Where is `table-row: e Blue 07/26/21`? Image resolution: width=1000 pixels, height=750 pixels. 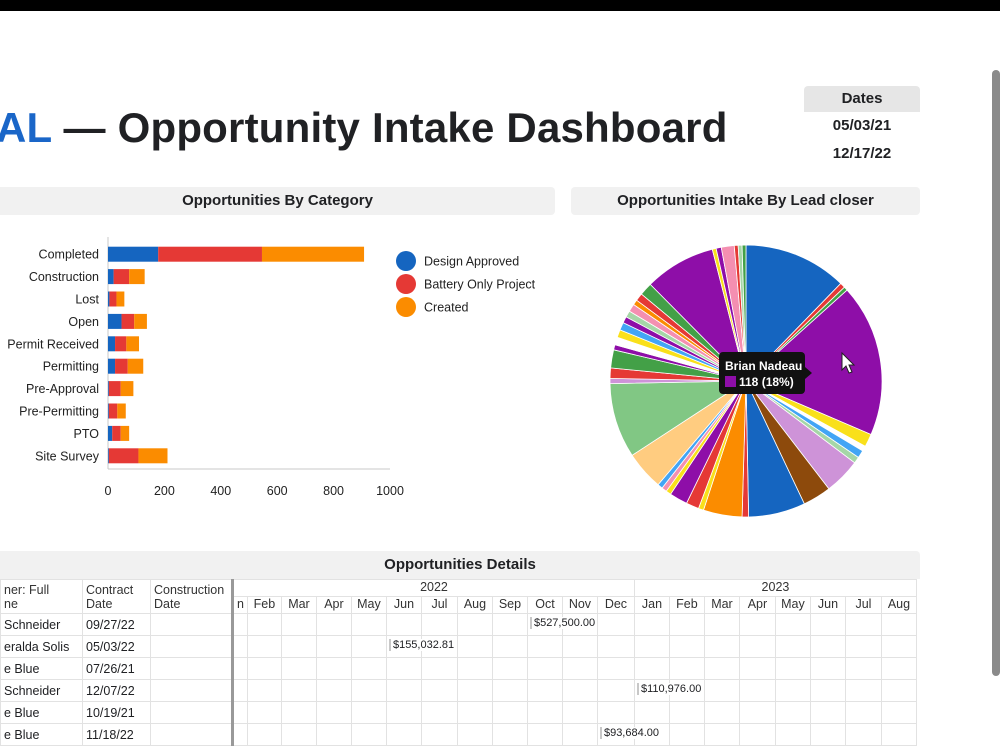 table-row: e Blue 07/26/21 is located at coordinates (458, 668).